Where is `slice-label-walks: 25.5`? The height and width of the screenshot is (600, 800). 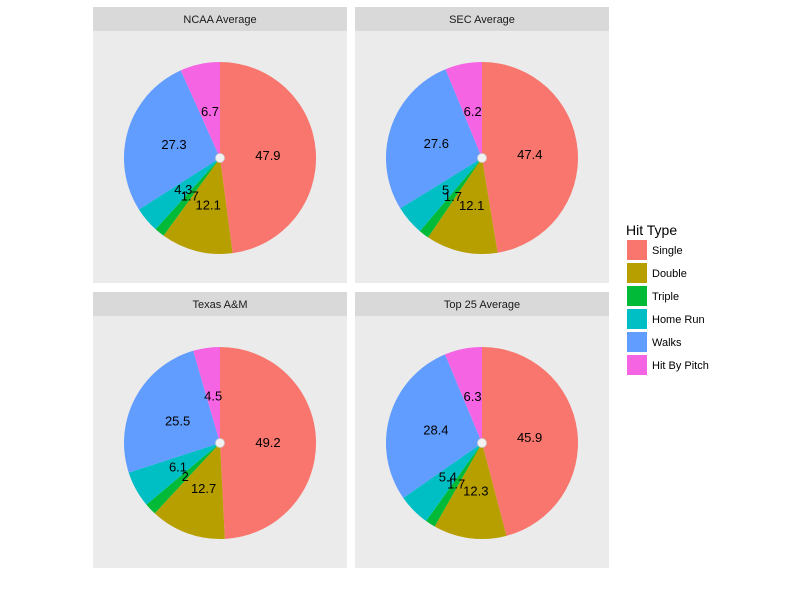
slice-label-walks: 25.5 is located at coordinates (177, 421).